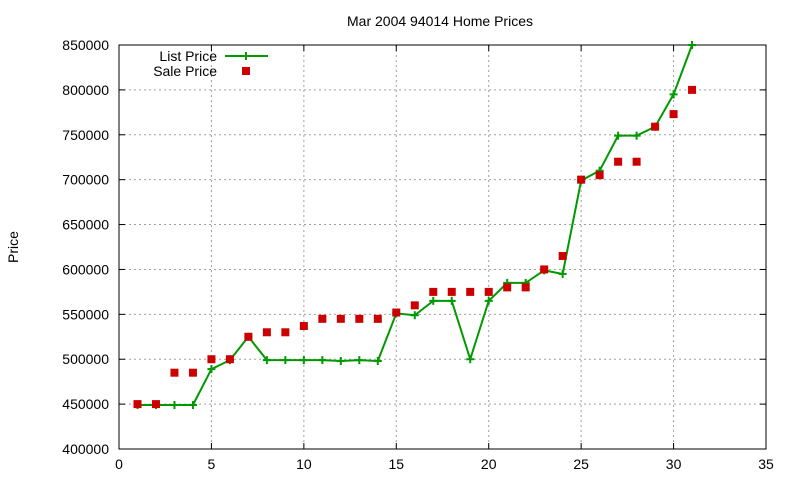 This screenshot has width=800, height=480. Describe the element at coordinates (85, 314) in the screenshot. I see `y-tick-label: 550000` at that location.